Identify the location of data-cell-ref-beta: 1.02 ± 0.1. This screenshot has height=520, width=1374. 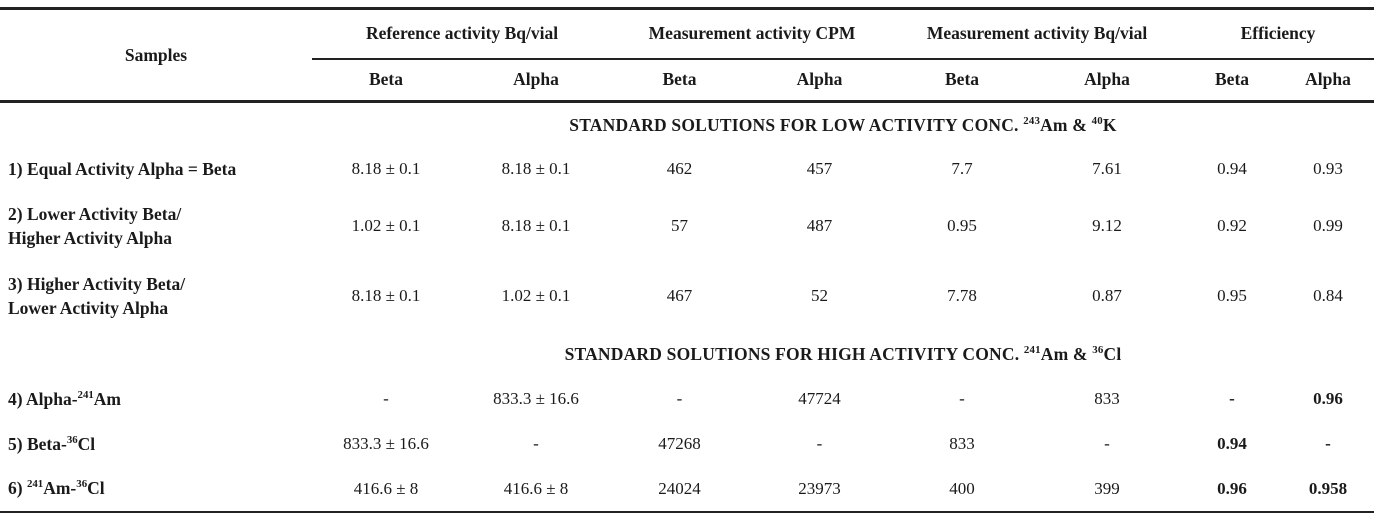
(386, 226).